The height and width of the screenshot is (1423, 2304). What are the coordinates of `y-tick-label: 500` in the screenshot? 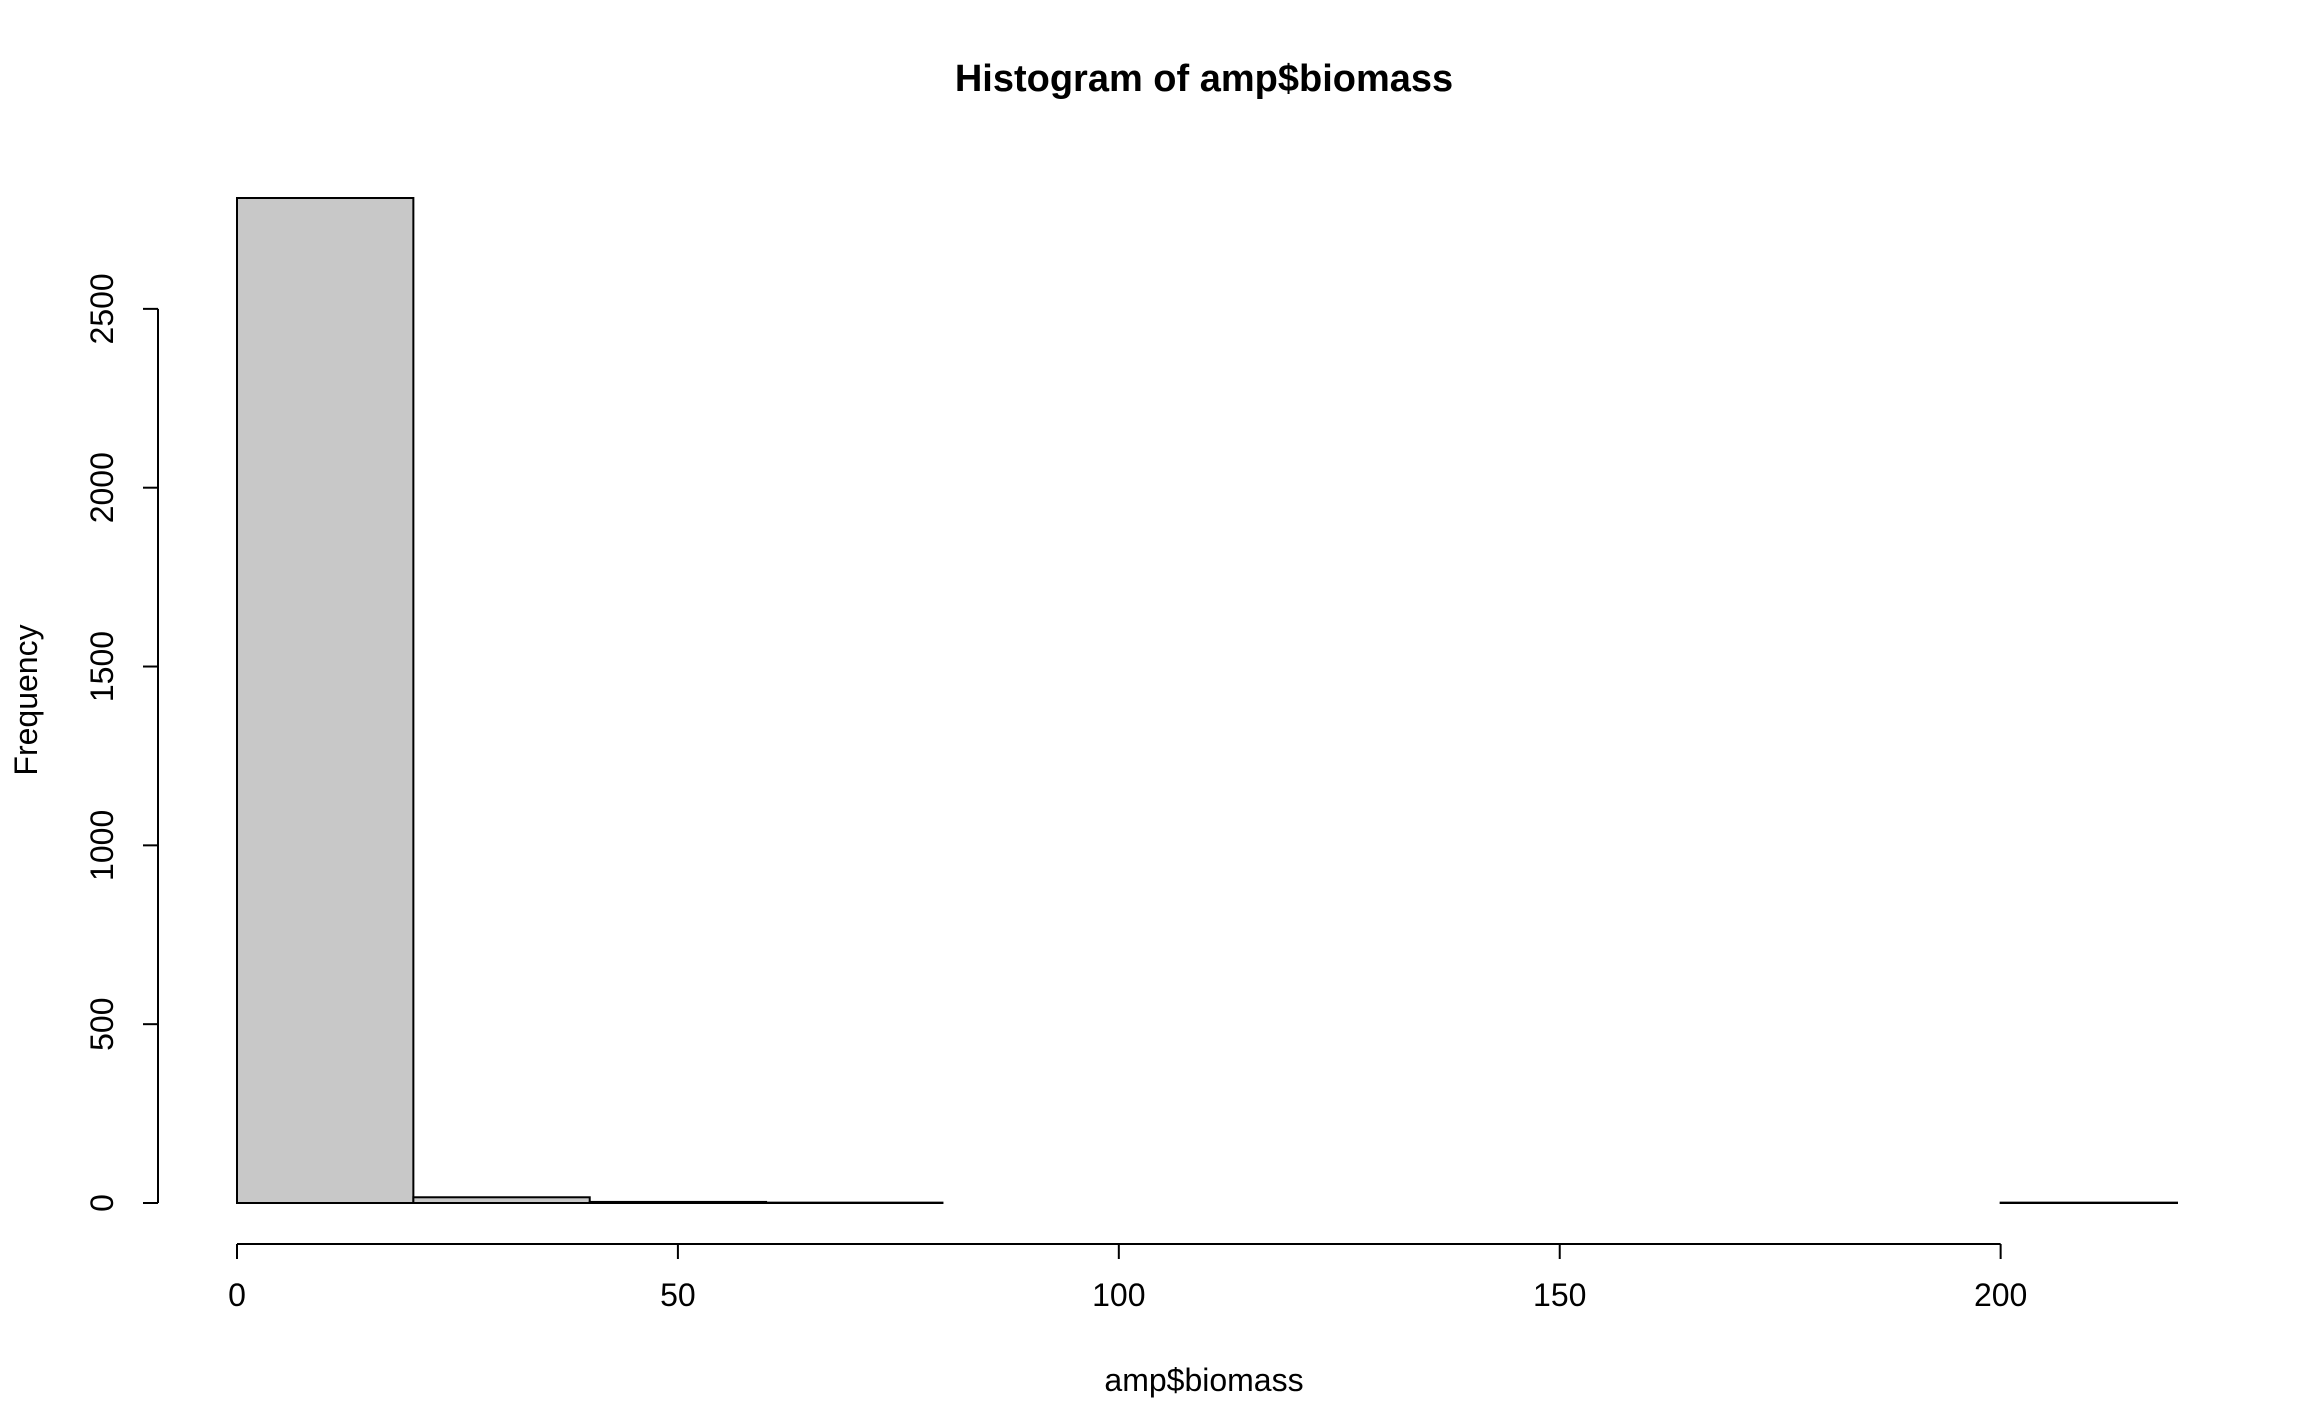 It's located at (102, 1023).